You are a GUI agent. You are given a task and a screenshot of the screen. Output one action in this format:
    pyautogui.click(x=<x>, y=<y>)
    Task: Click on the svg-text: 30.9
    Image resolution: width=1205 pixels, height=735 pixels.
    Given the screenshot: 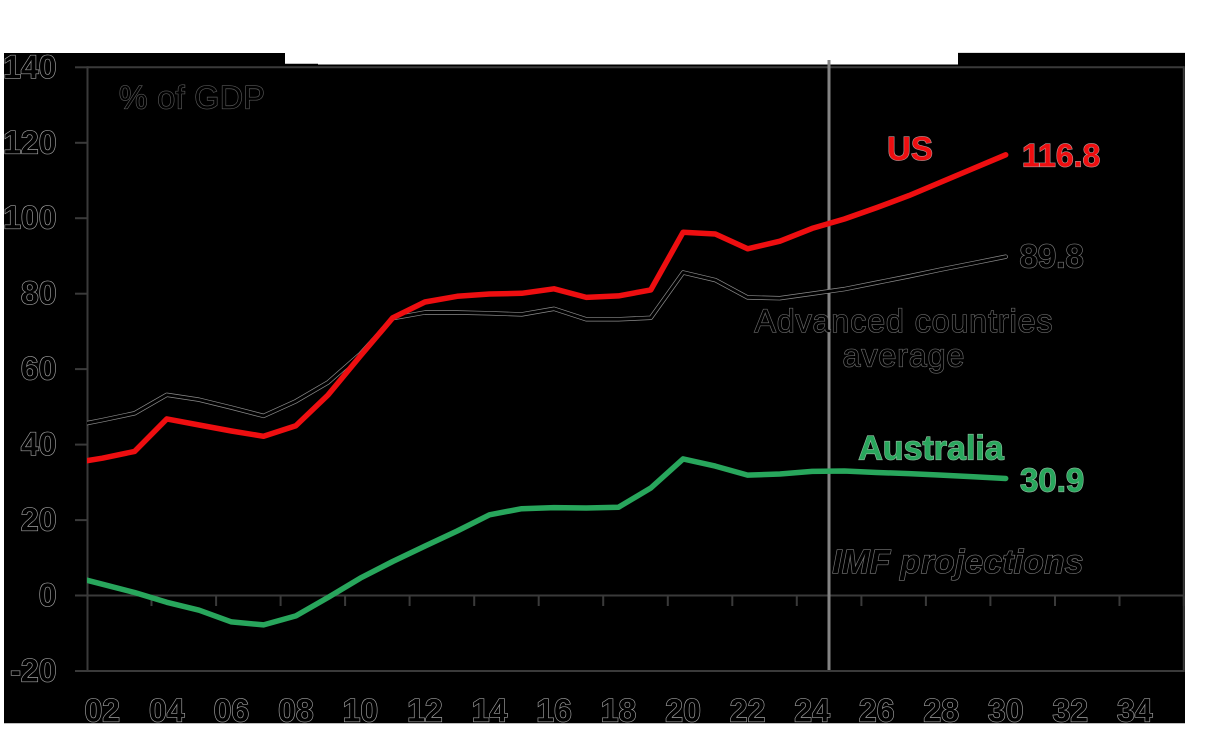 What is the action you would take?
    pyautogui.click(x=1052, y=480)
    